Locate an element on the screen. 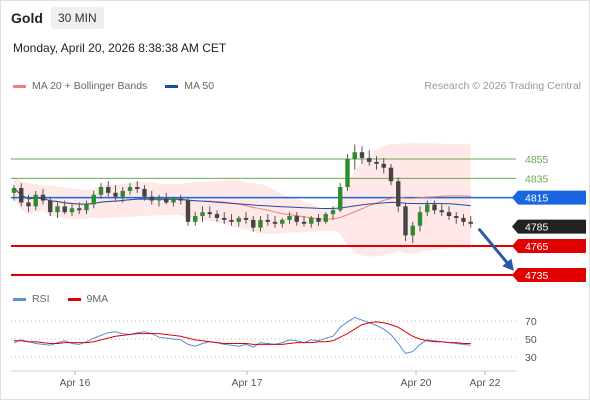  rsi-legend: RSI 9MA is located at coordinates (69, 299).